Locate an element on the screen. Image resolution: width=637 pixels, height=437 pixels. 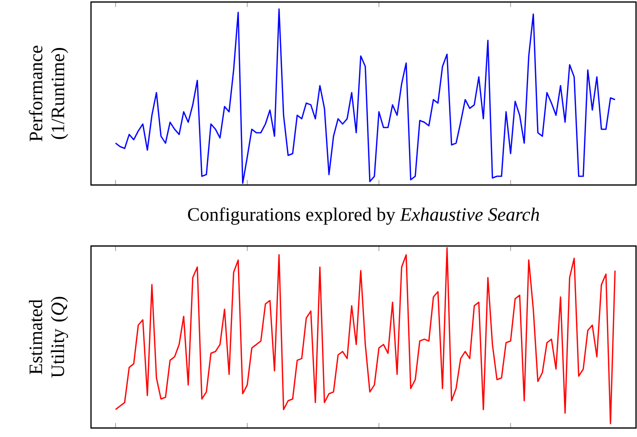
x-axis-title: Configurations explored by Exhaustive Search is located at coordinates (364, 216).